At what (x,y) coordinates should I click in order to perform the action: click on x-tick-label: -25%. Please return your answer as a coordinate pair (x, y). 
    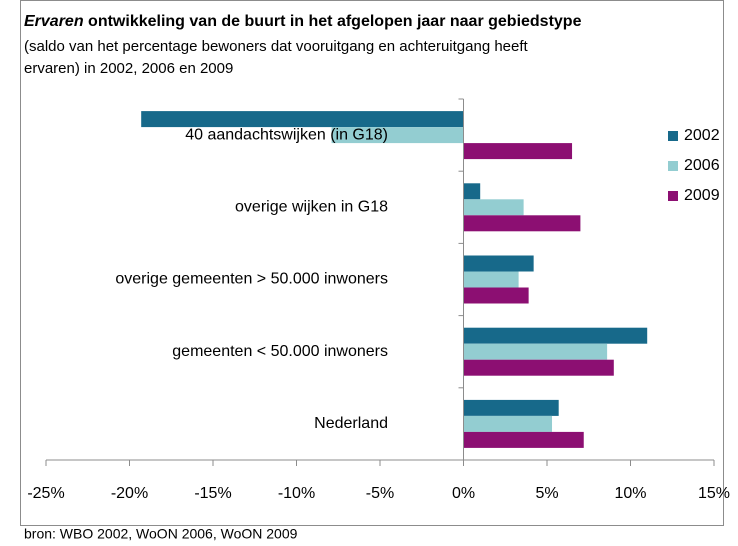
    Looking at the image, I should click on (45, 493).